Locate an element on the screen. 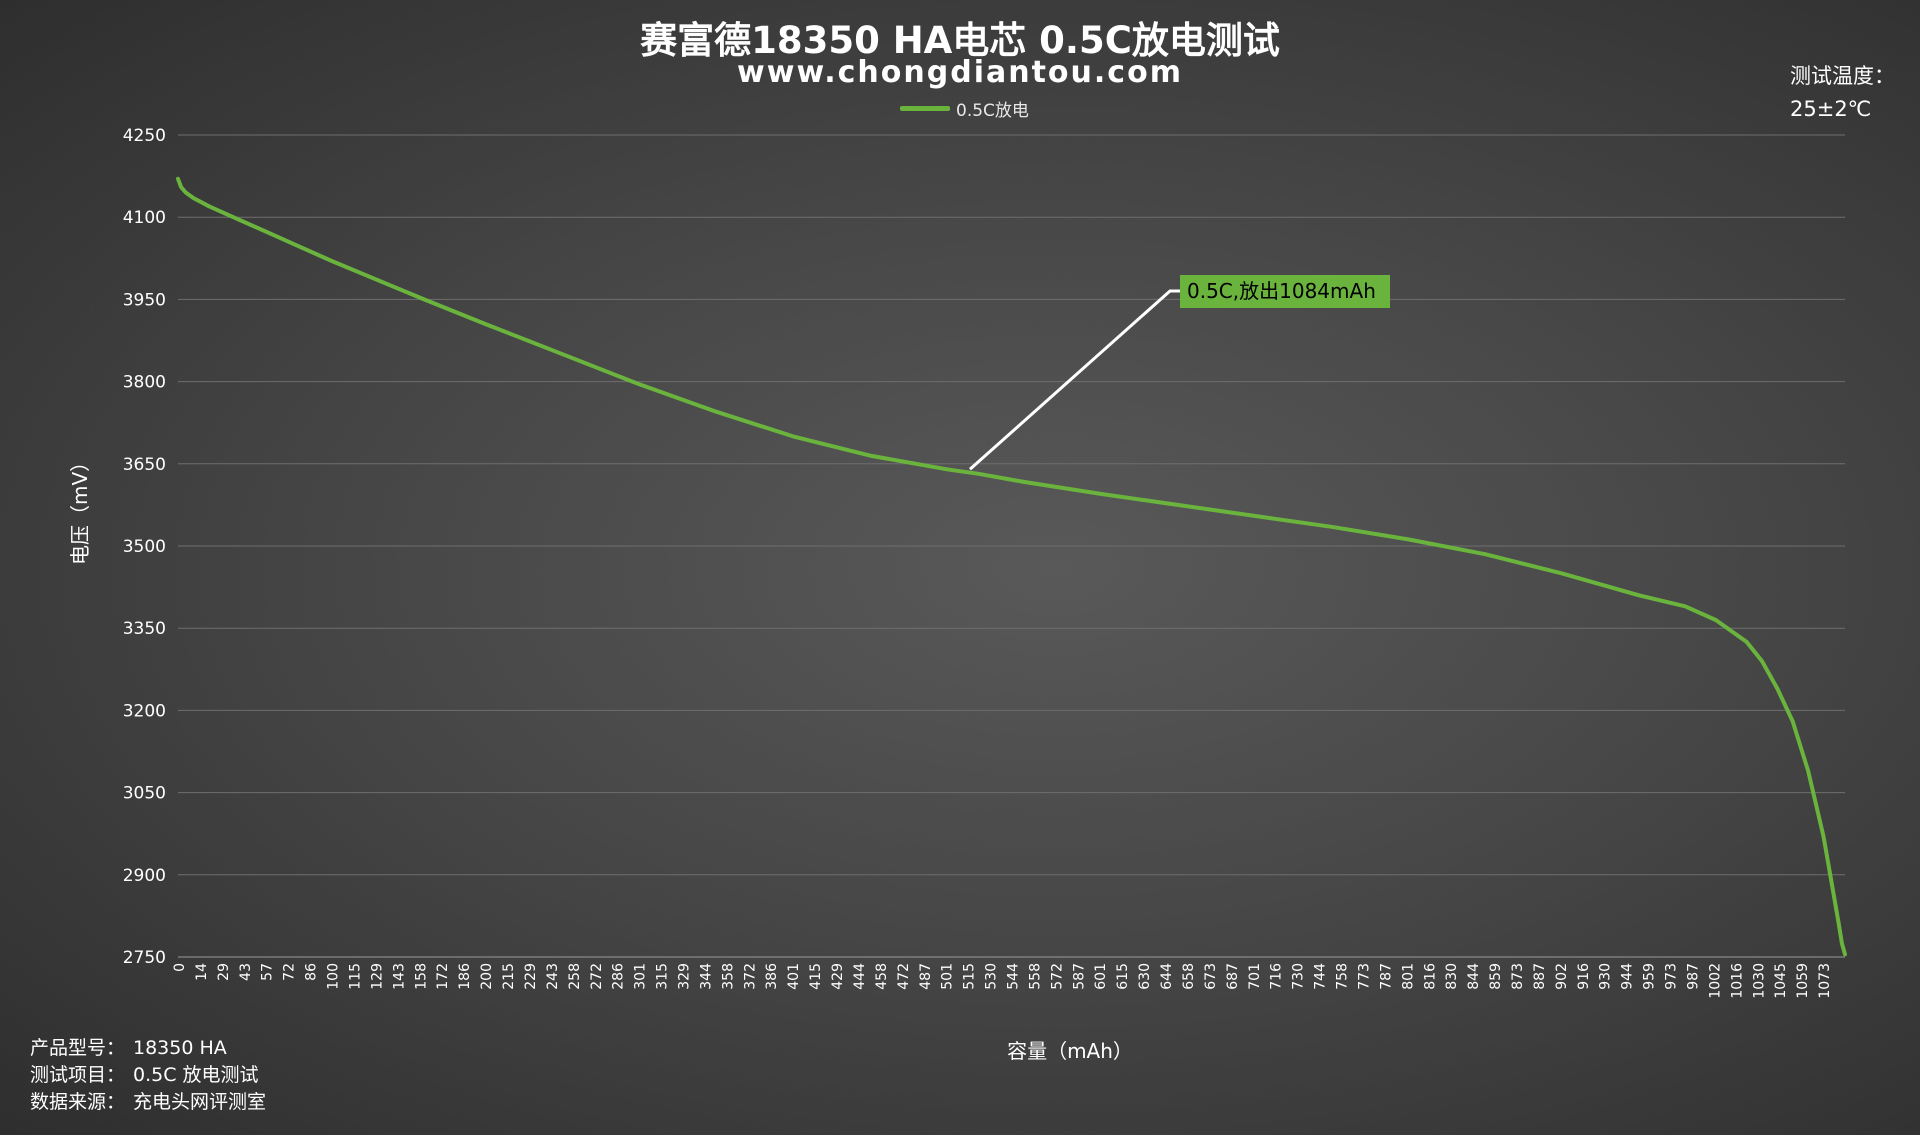  x-tick-label: 286 is located at coordinates (619, 976).